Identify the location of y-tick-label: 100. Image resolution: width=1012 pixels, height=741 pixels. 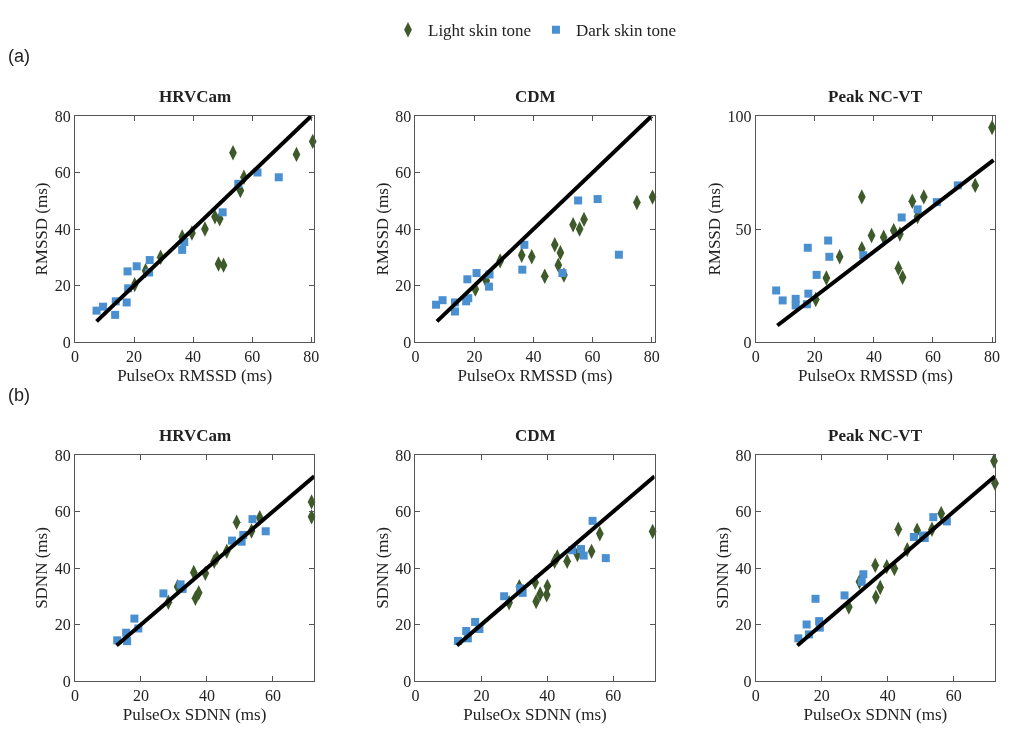
(739, 116).